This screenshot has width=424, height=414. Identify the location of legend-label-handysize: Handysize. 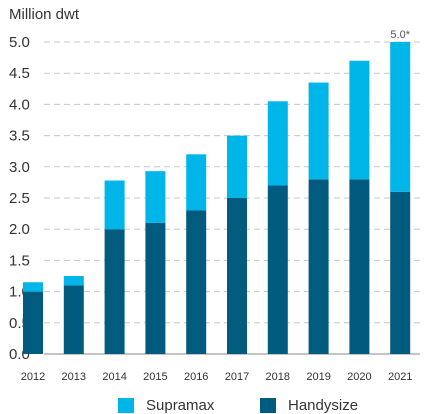
(323, 405).